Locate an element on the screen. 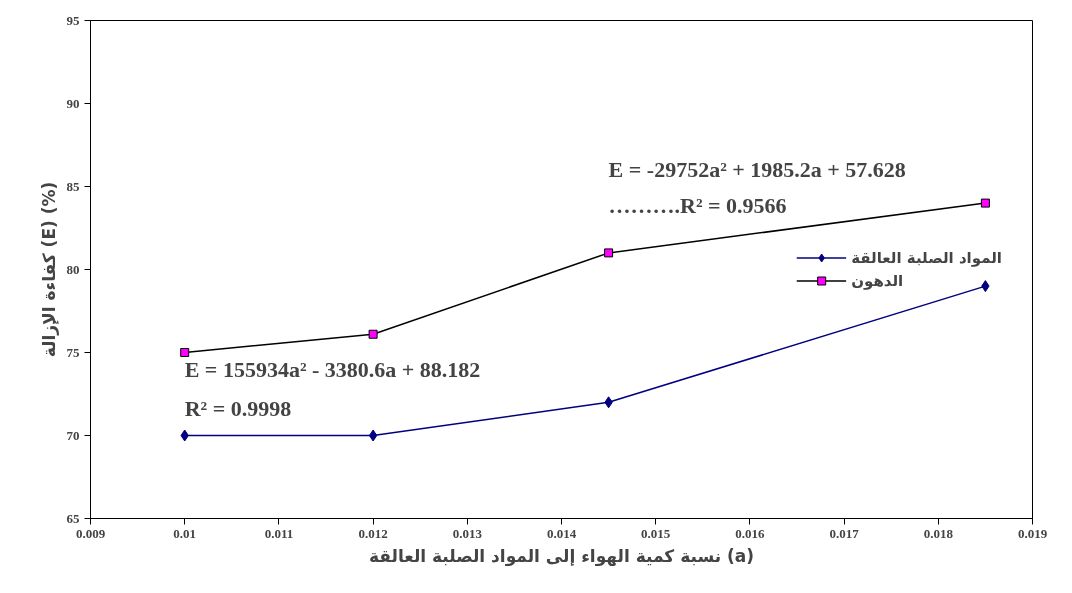 The height and width of the screenshot is (593, 1072). y-axis-title: كفاءة الإزالة (E) (%) is located at coordinates (48, 269).